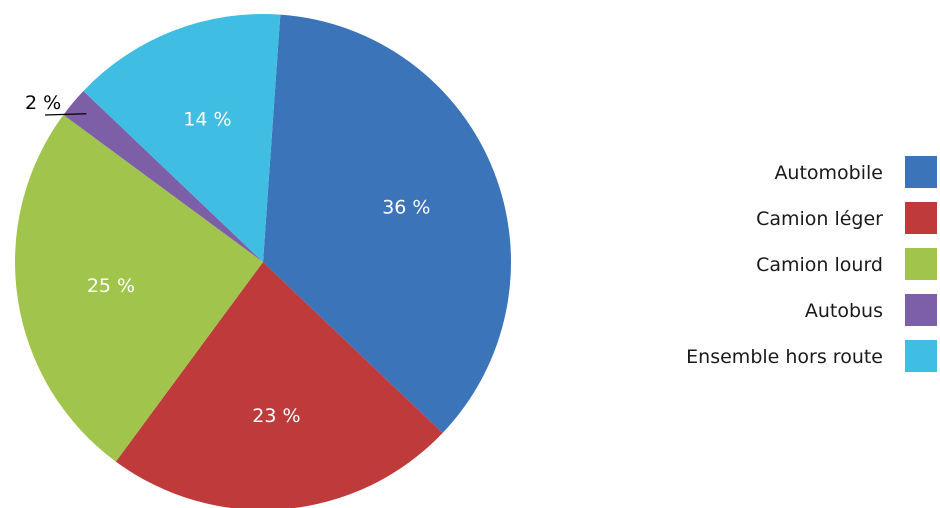 The height and width of the screenshot is (508, 940). Describe the element at coordinates (406, 207) in the screenshot. I see `slice-label-automobile: 36 %` at that location.